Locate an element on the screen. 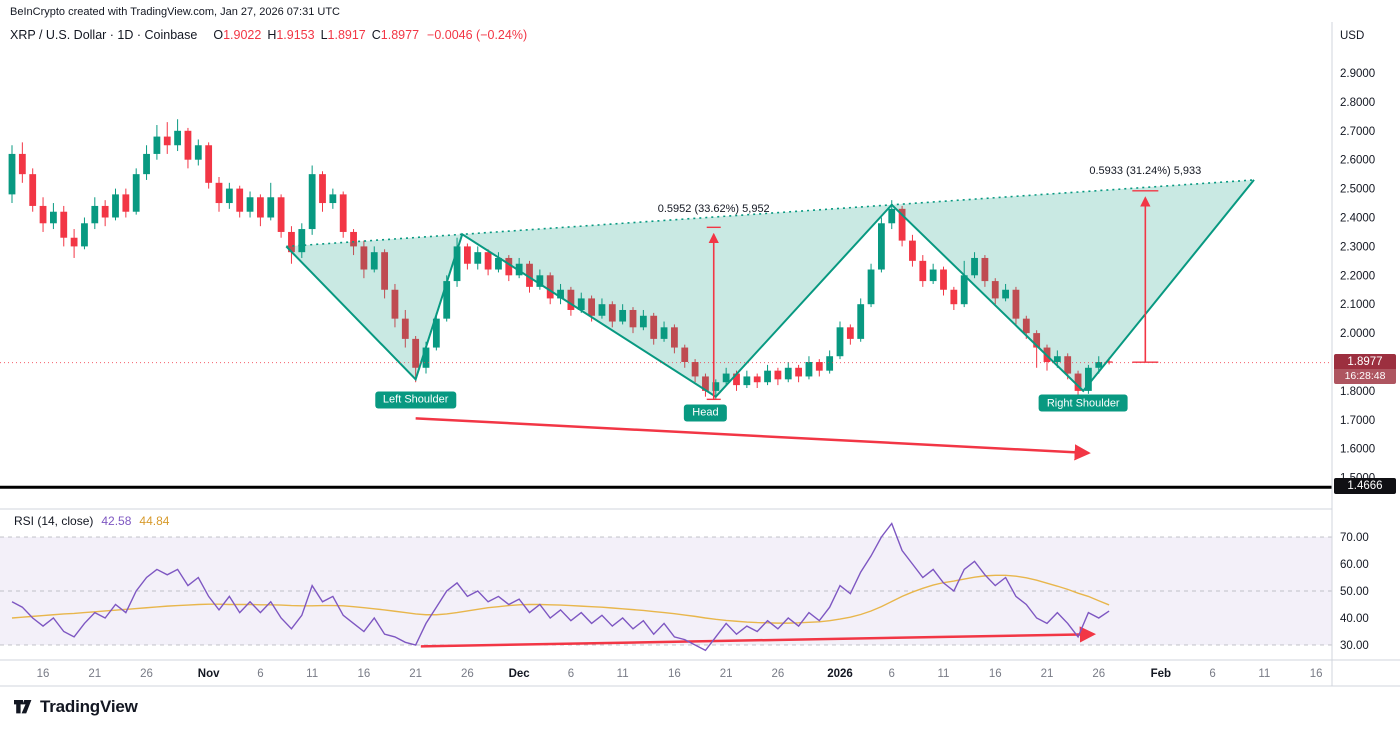 The image size is (1400, 736). measurement-label-head: 0.5952 (33.62%) 5,952 is located at coordinates (713, 208).